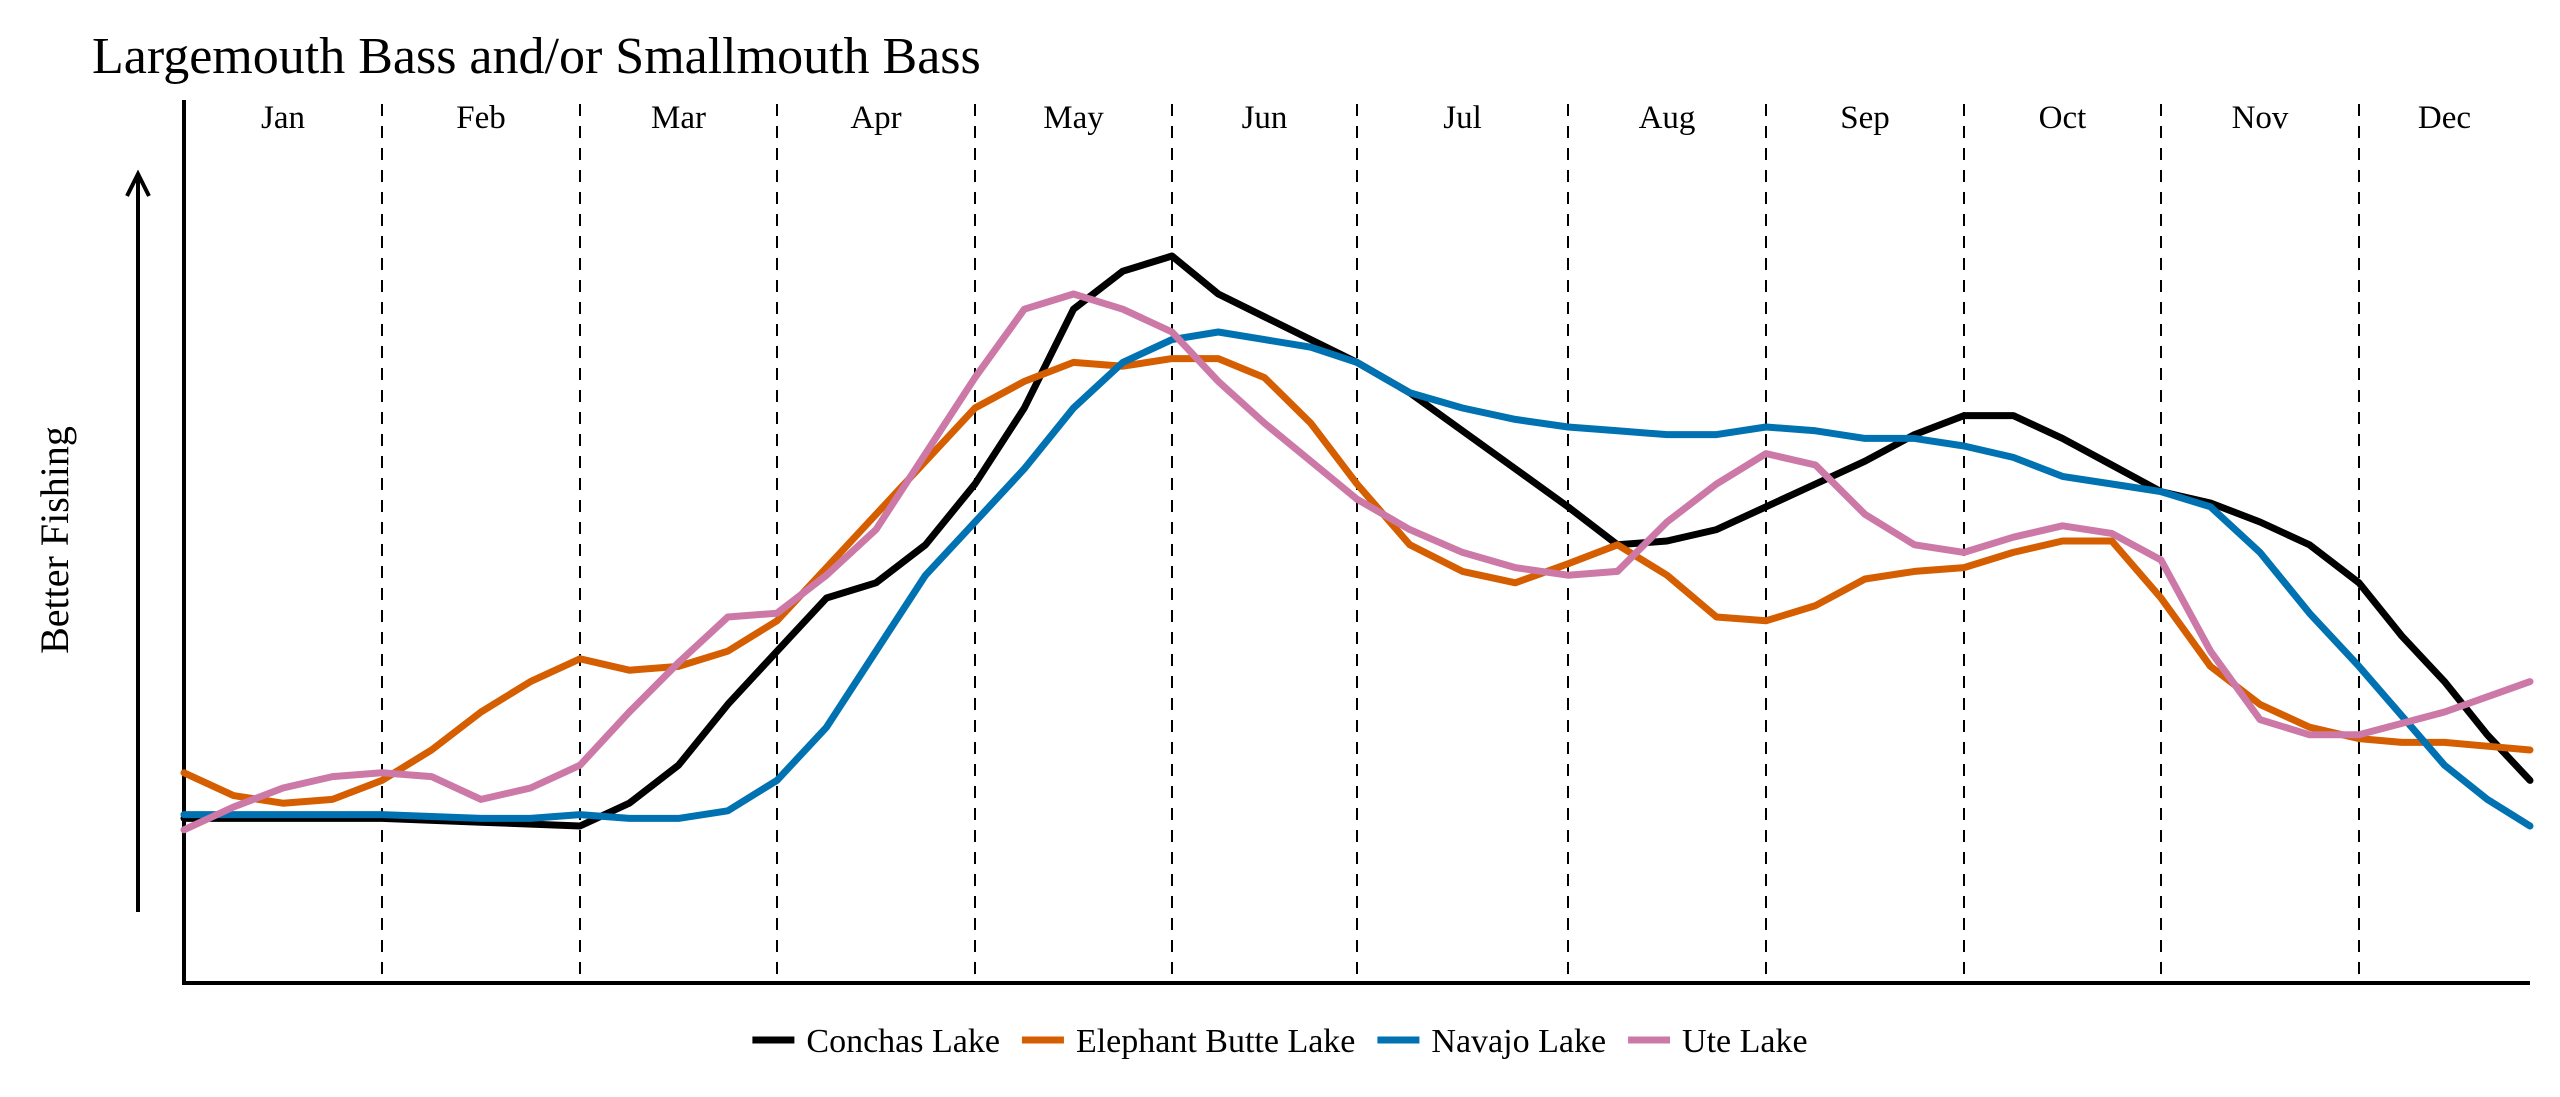 The height and width of the screenshot is (1097, 2560). I want to click on month-label-mar: Mar, so click(678, 118).